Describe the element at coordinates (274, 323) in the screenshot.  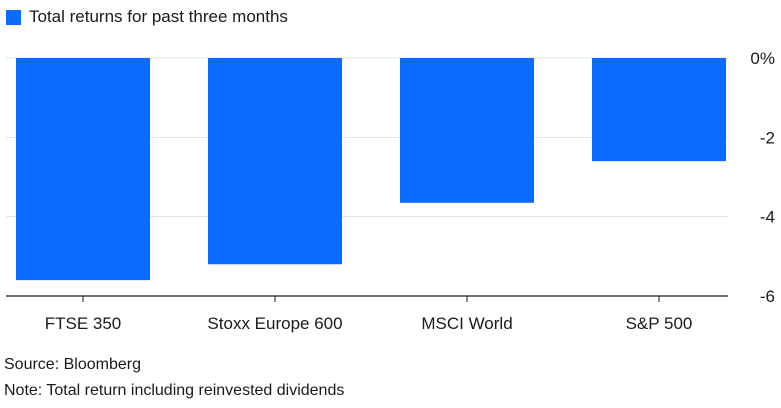
I see `x-tick-label: Stoxx Europe 600` at that location.